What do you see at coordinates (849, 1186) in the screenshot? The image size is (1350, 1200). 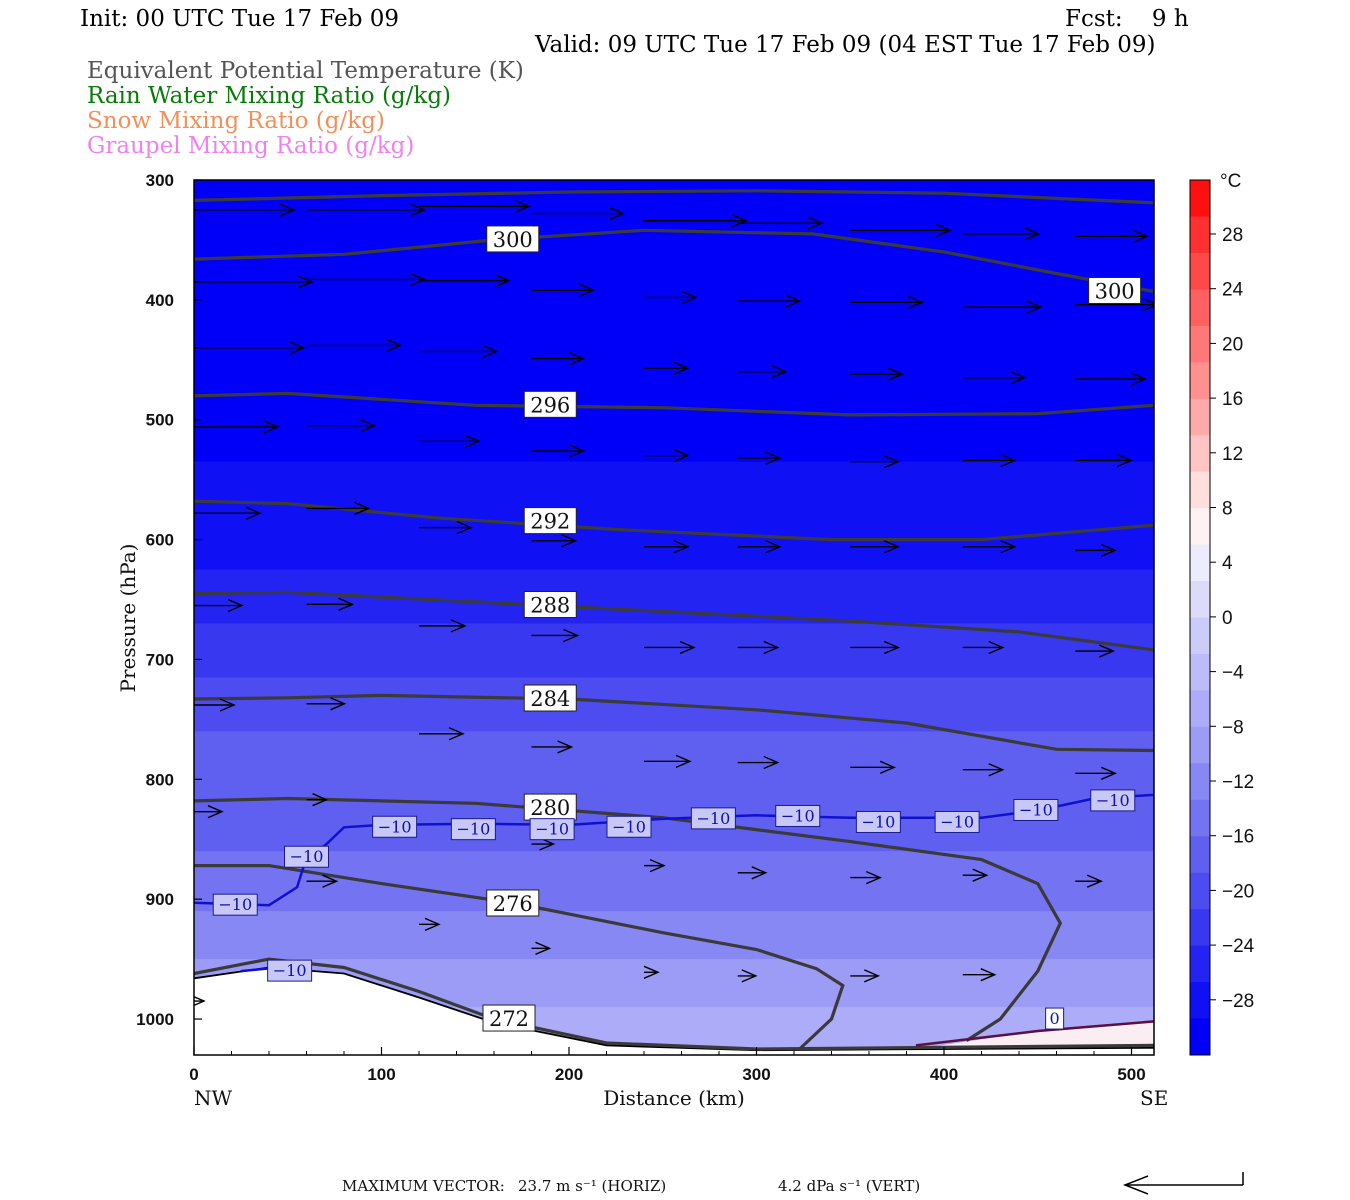 I see `max-vector-vert: 4.2 dPa s⁻¹ (VERT)` at bounding box center [849, 1186].